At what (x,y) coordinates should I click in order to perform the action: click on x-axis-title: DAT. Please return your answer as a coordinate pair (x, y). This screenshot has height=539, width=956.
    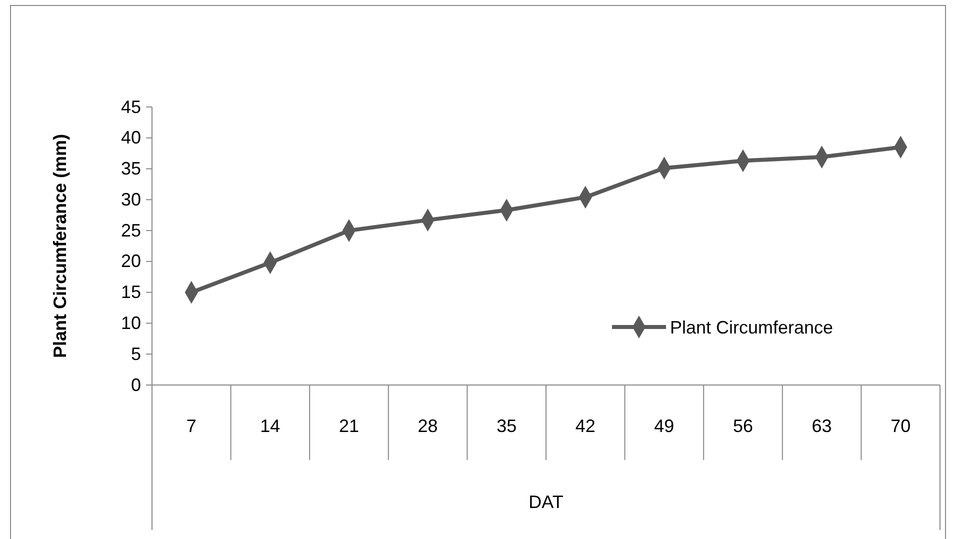
    Looking at the image, I should click on (546, 502).